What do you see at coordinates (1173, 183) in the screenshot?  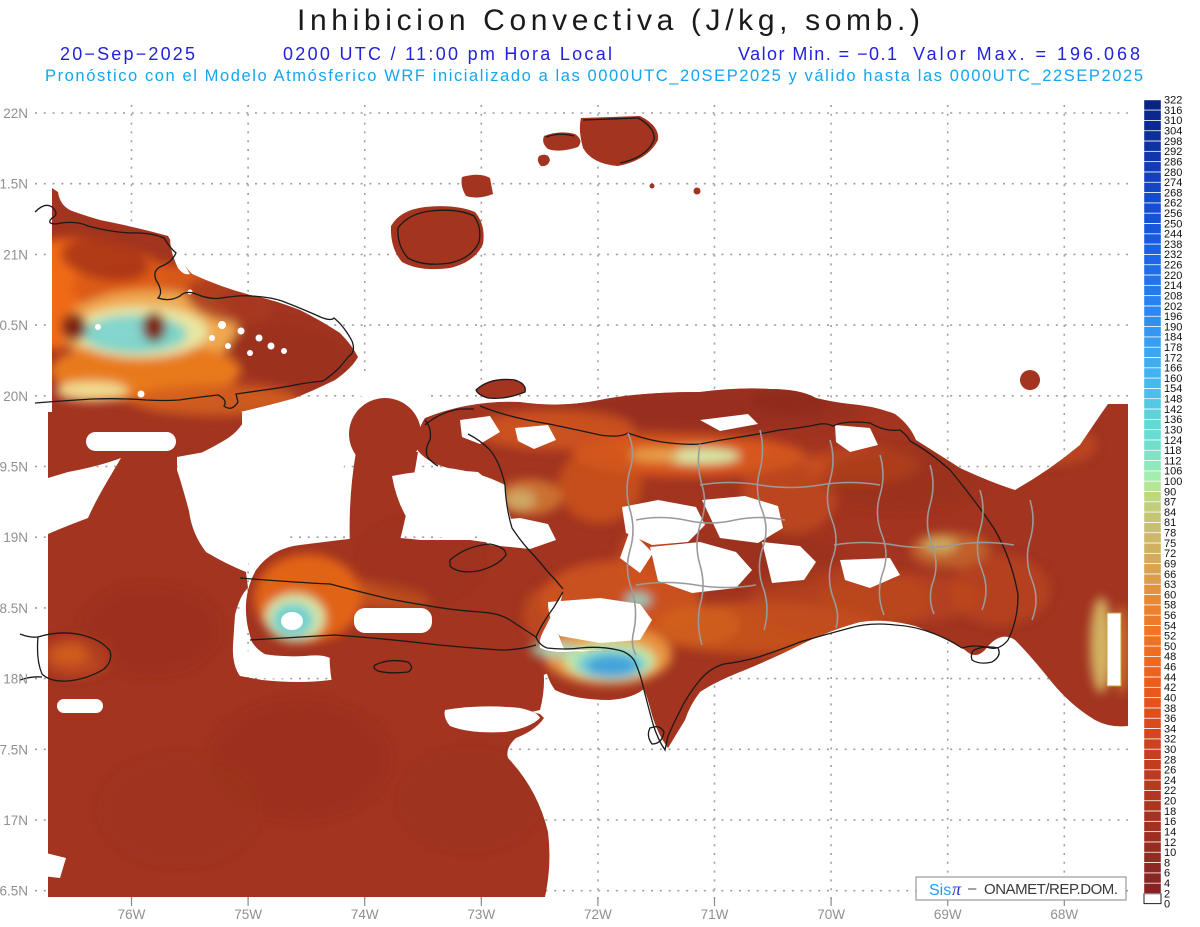 I see `svg-text: 274` at bounding box center [1173, 183].